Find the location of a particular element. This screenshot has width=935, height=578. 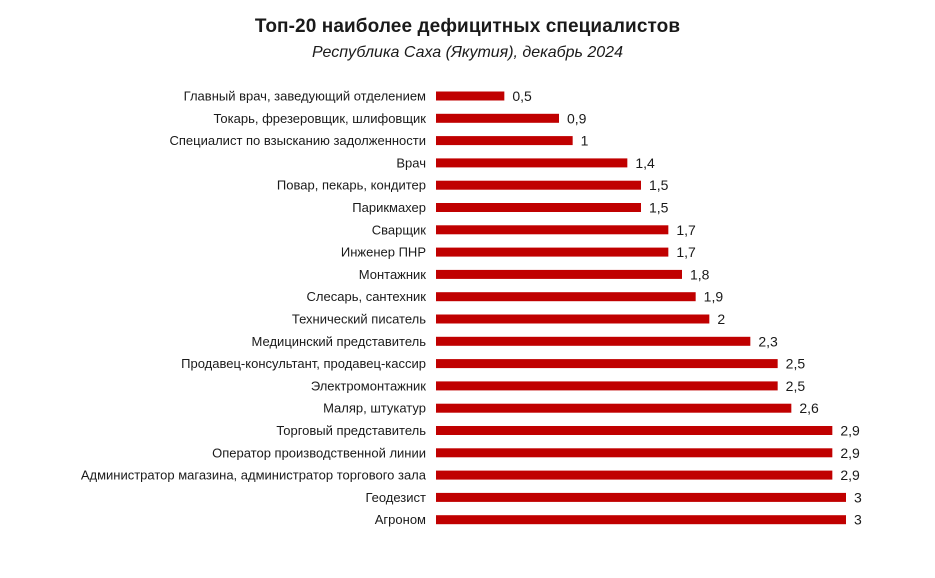

category-label: Оператор производственной линии is located at coordinates (319, 452).